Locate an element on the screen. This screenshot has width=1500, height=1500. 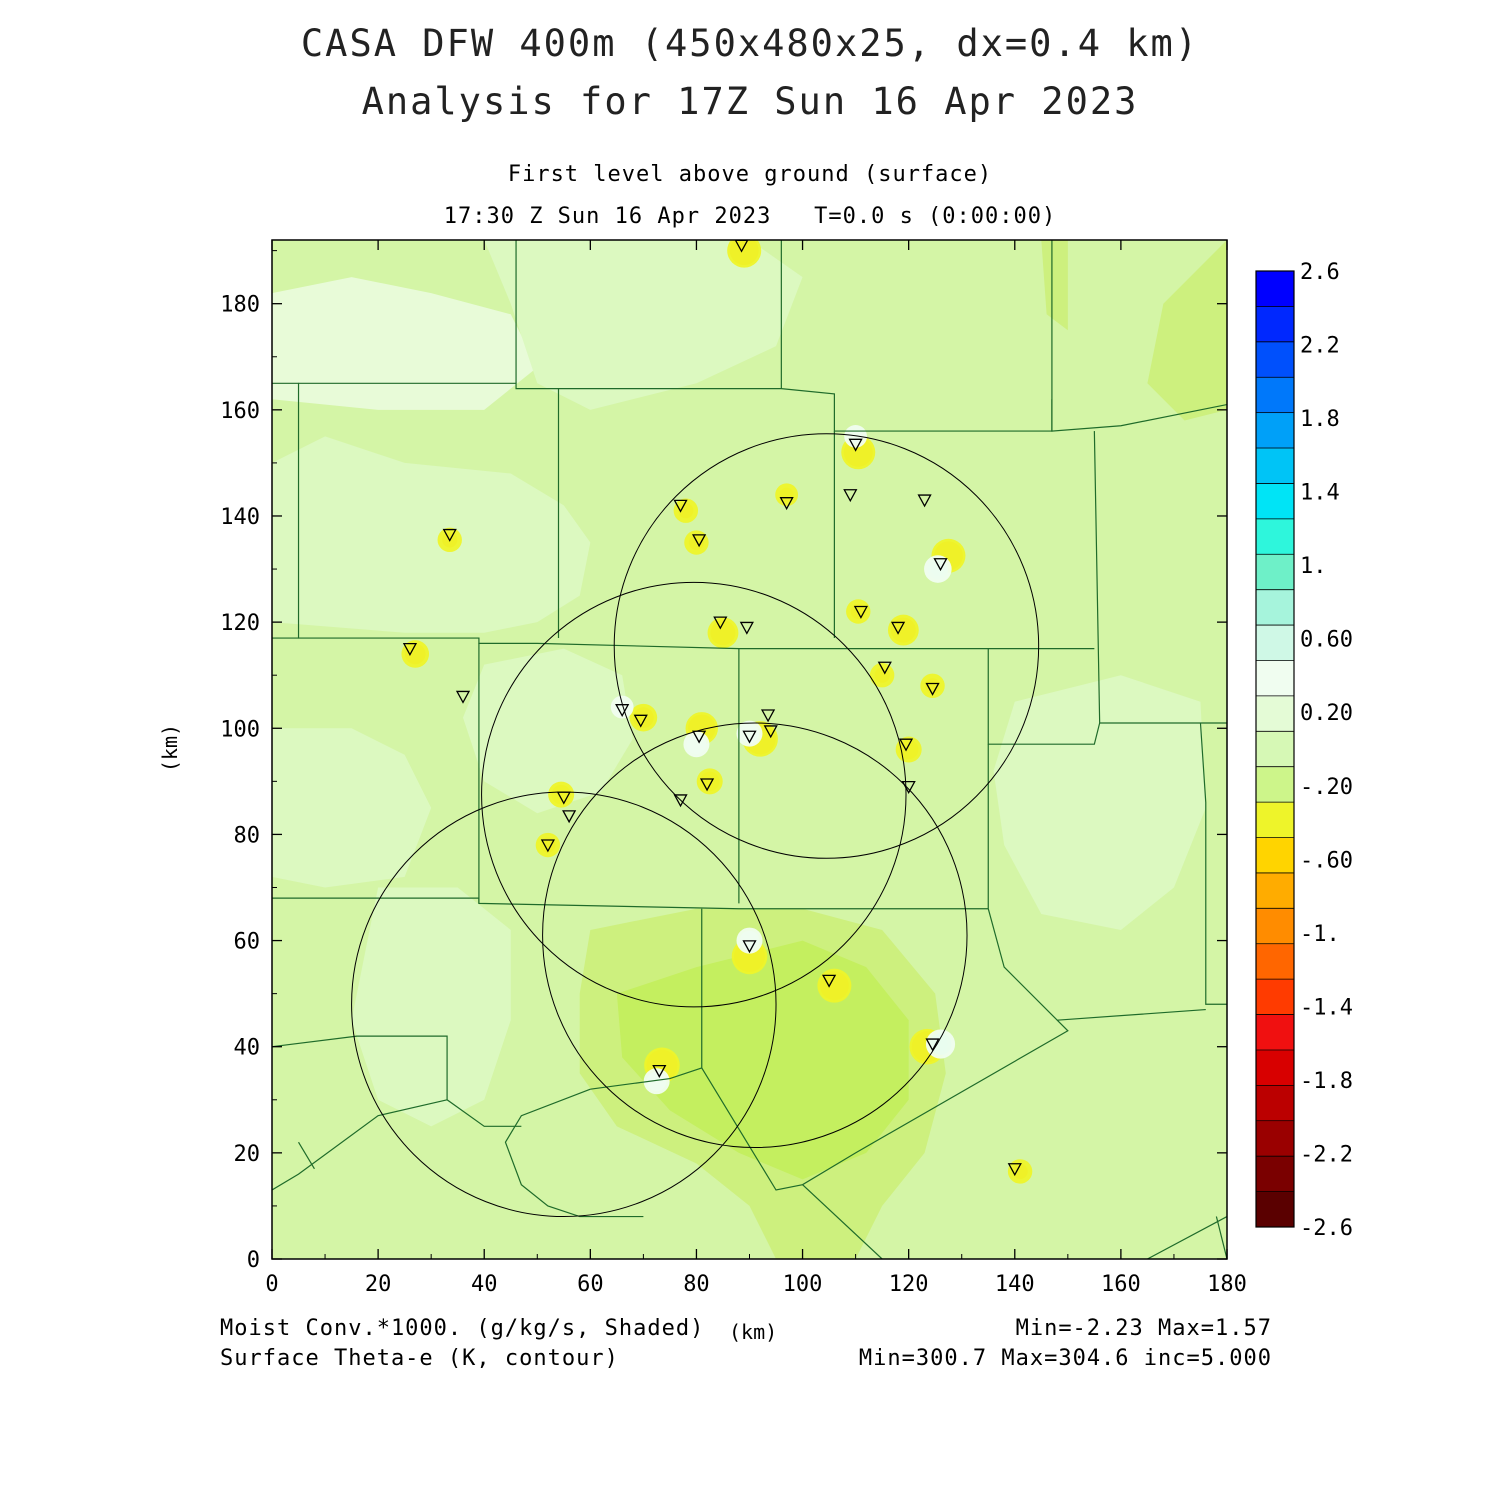
x-tick-label: 180 is located at coordinates (1227, 1284).